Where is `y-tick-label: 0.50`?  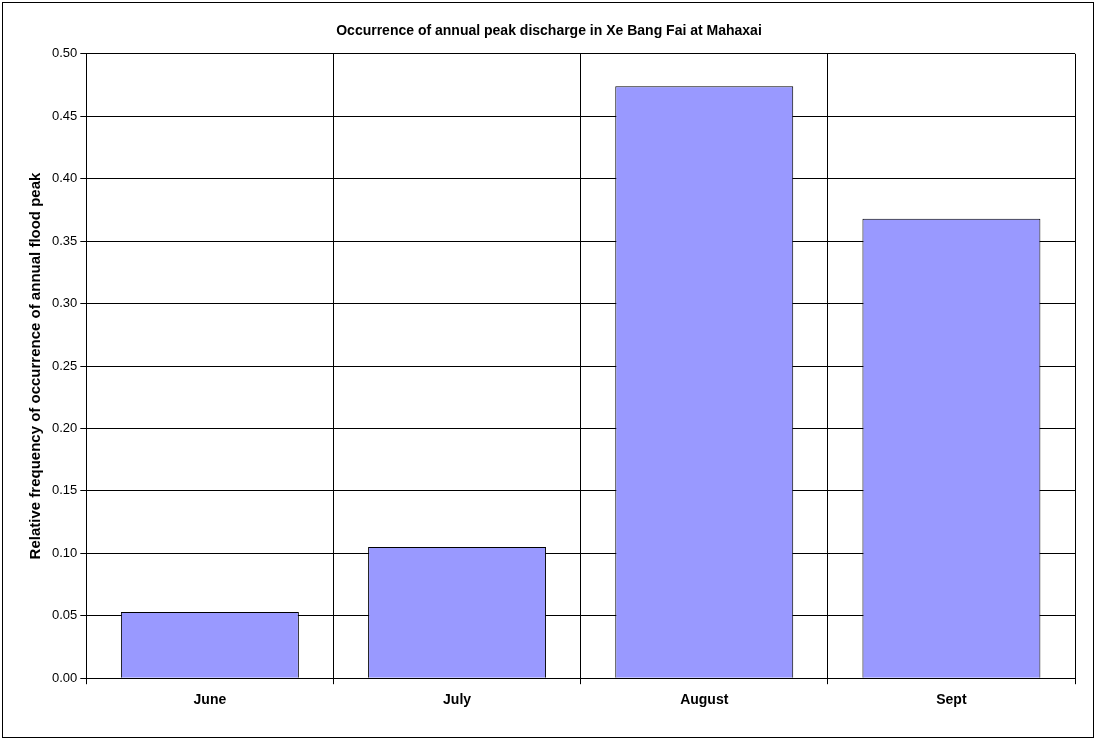
y-tick-label: 0.50 is located at coordinates (64, 53).